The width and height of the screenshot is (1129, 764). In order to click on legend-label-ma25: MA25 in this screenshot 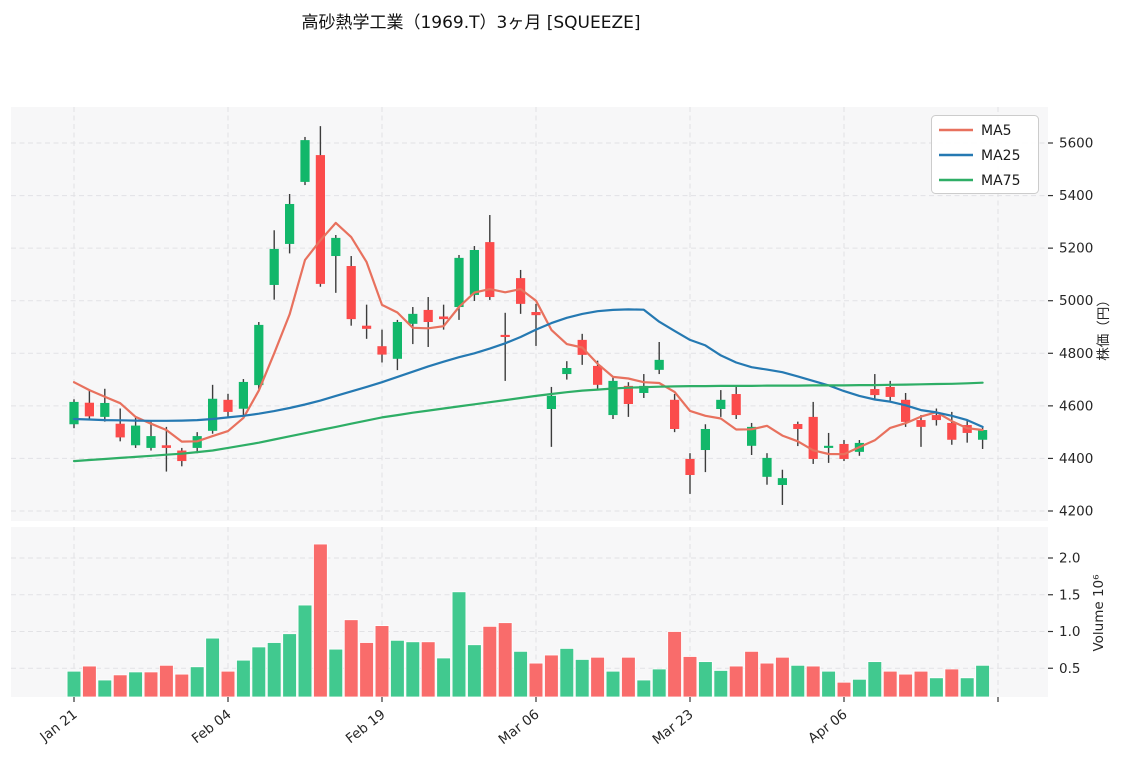, I will do `click(1000, 156)`.